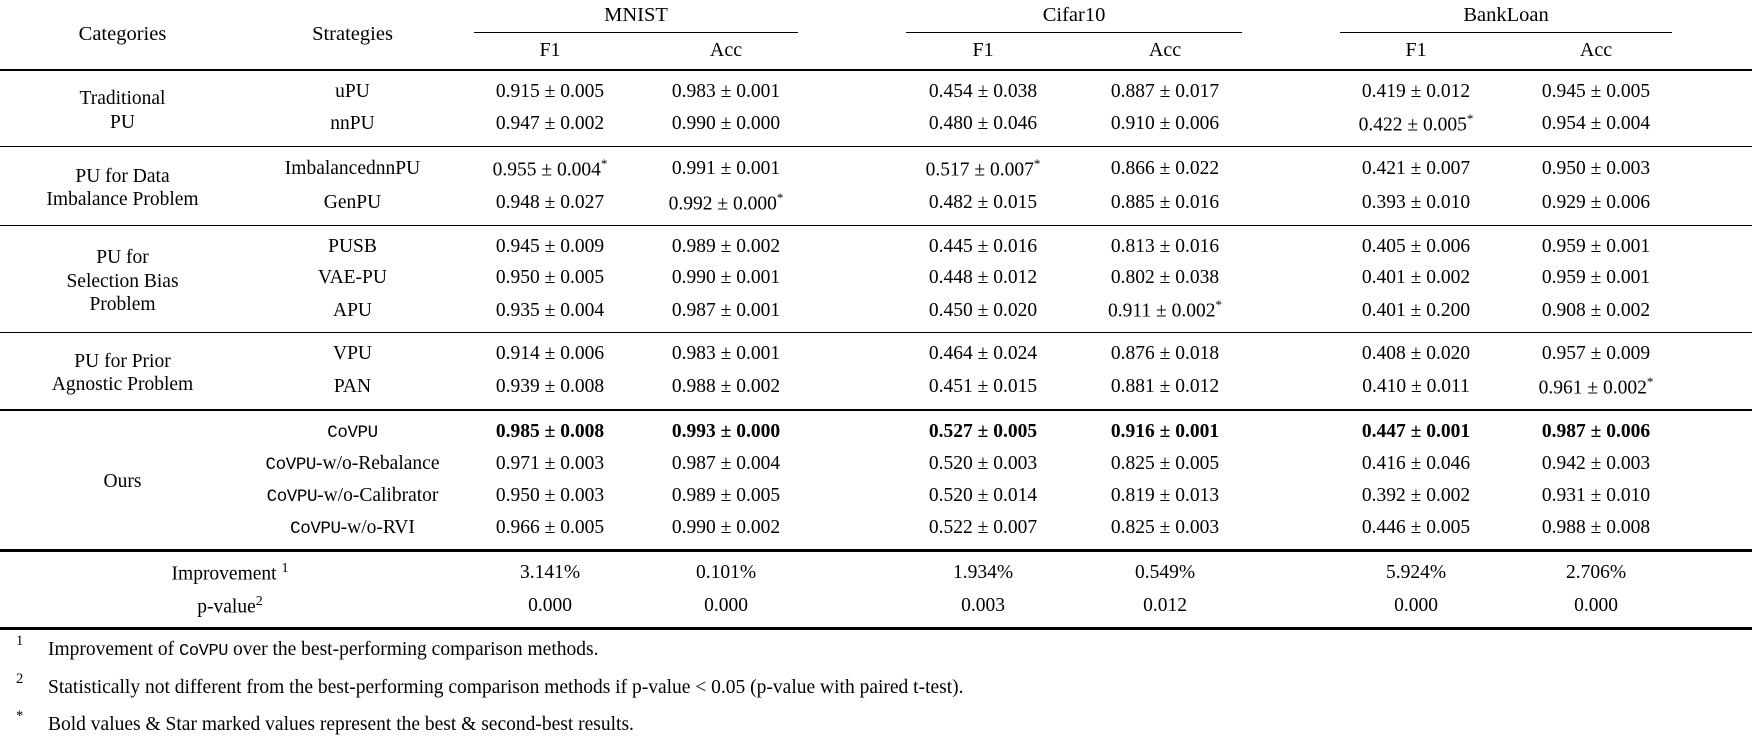 The height and width of the screenshot is (738, 1752). I want to click on value-cell: 0.990 ± 0.001, so click(726, 278).